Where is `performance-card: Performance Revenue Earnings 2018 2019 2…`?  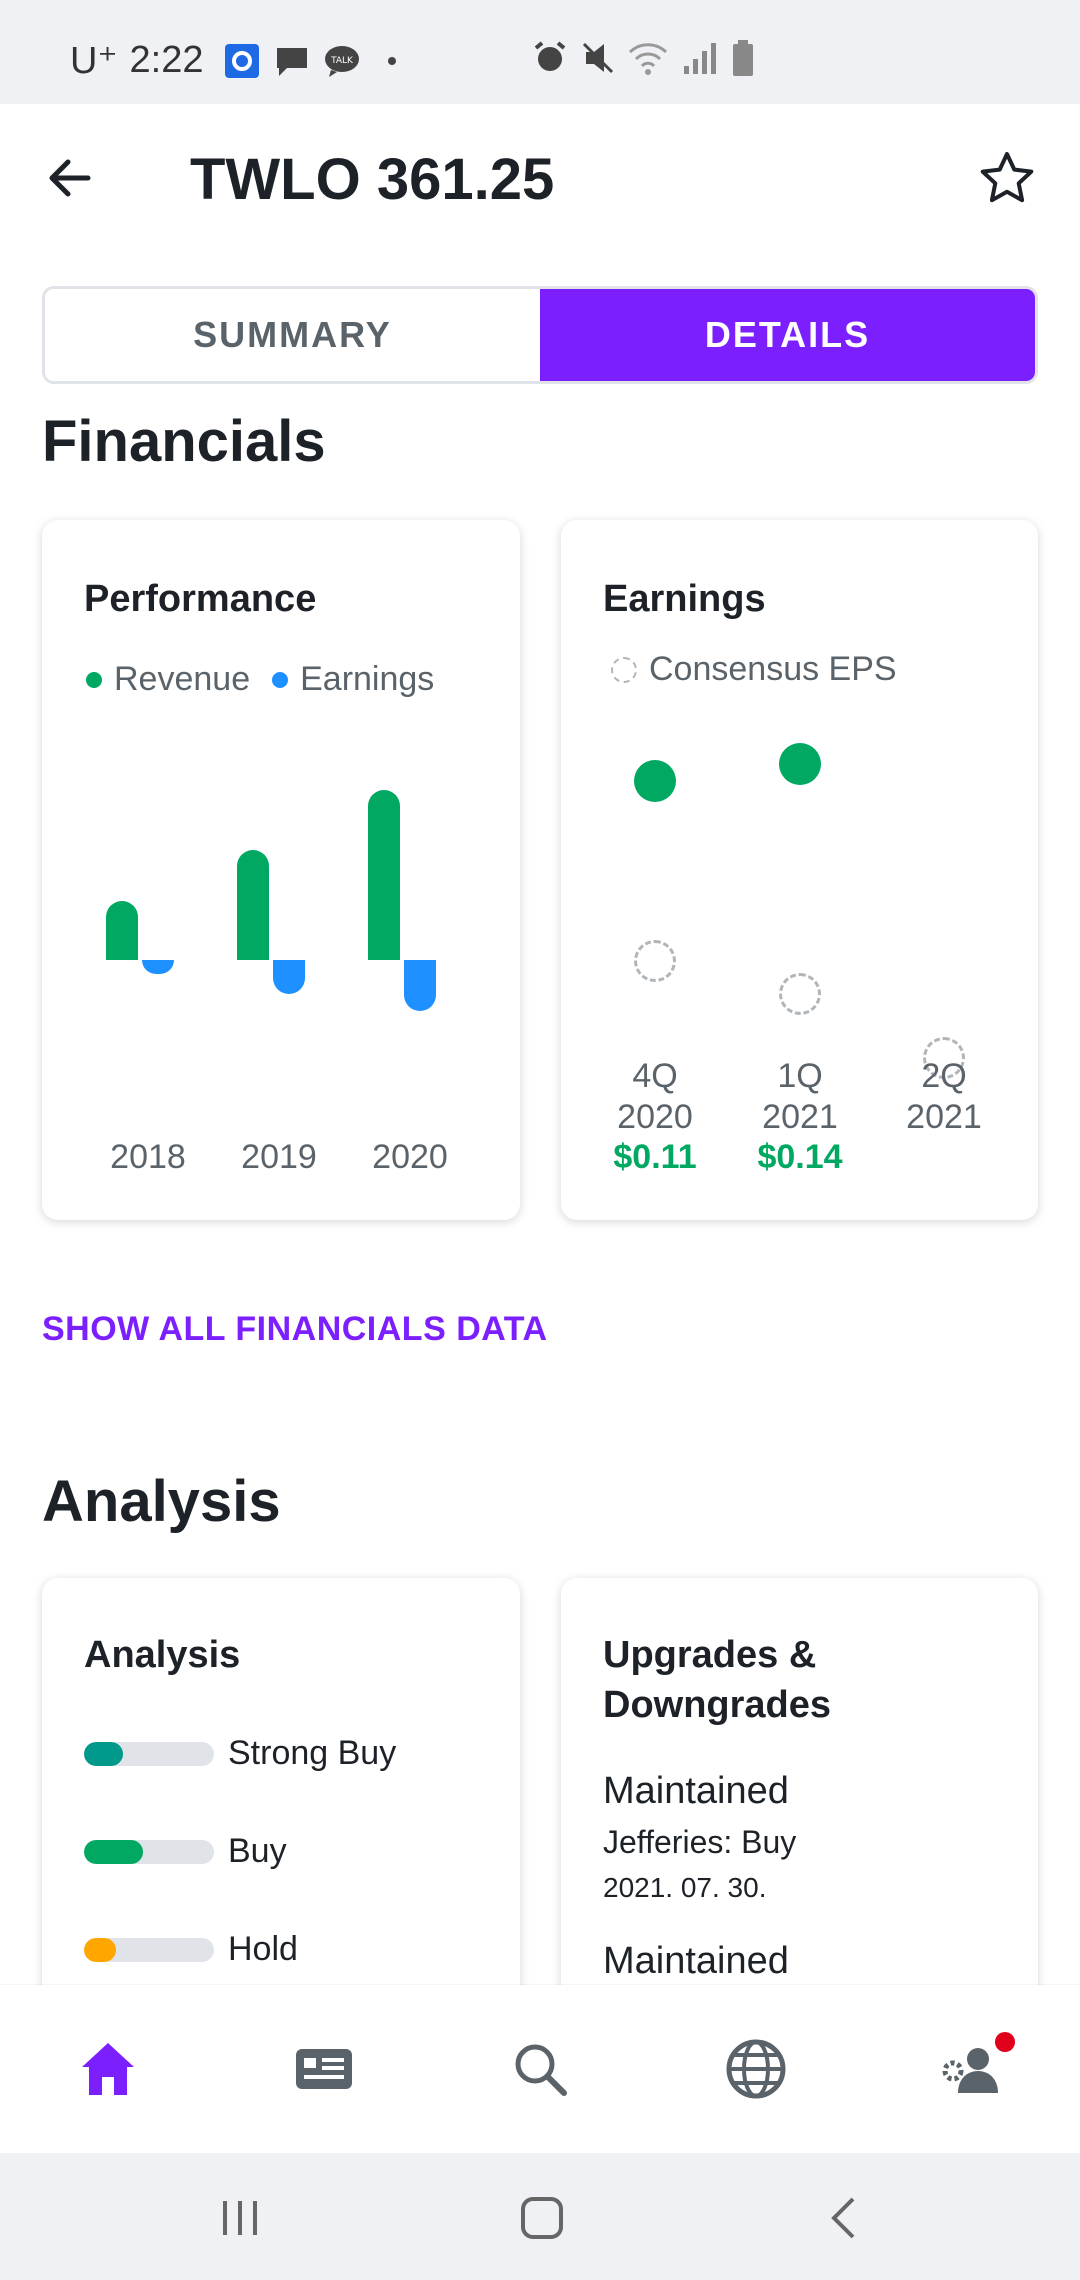
performance-card: Performance Revenue Earnings 2018 2019 2… is located at coordinates (281, 870).